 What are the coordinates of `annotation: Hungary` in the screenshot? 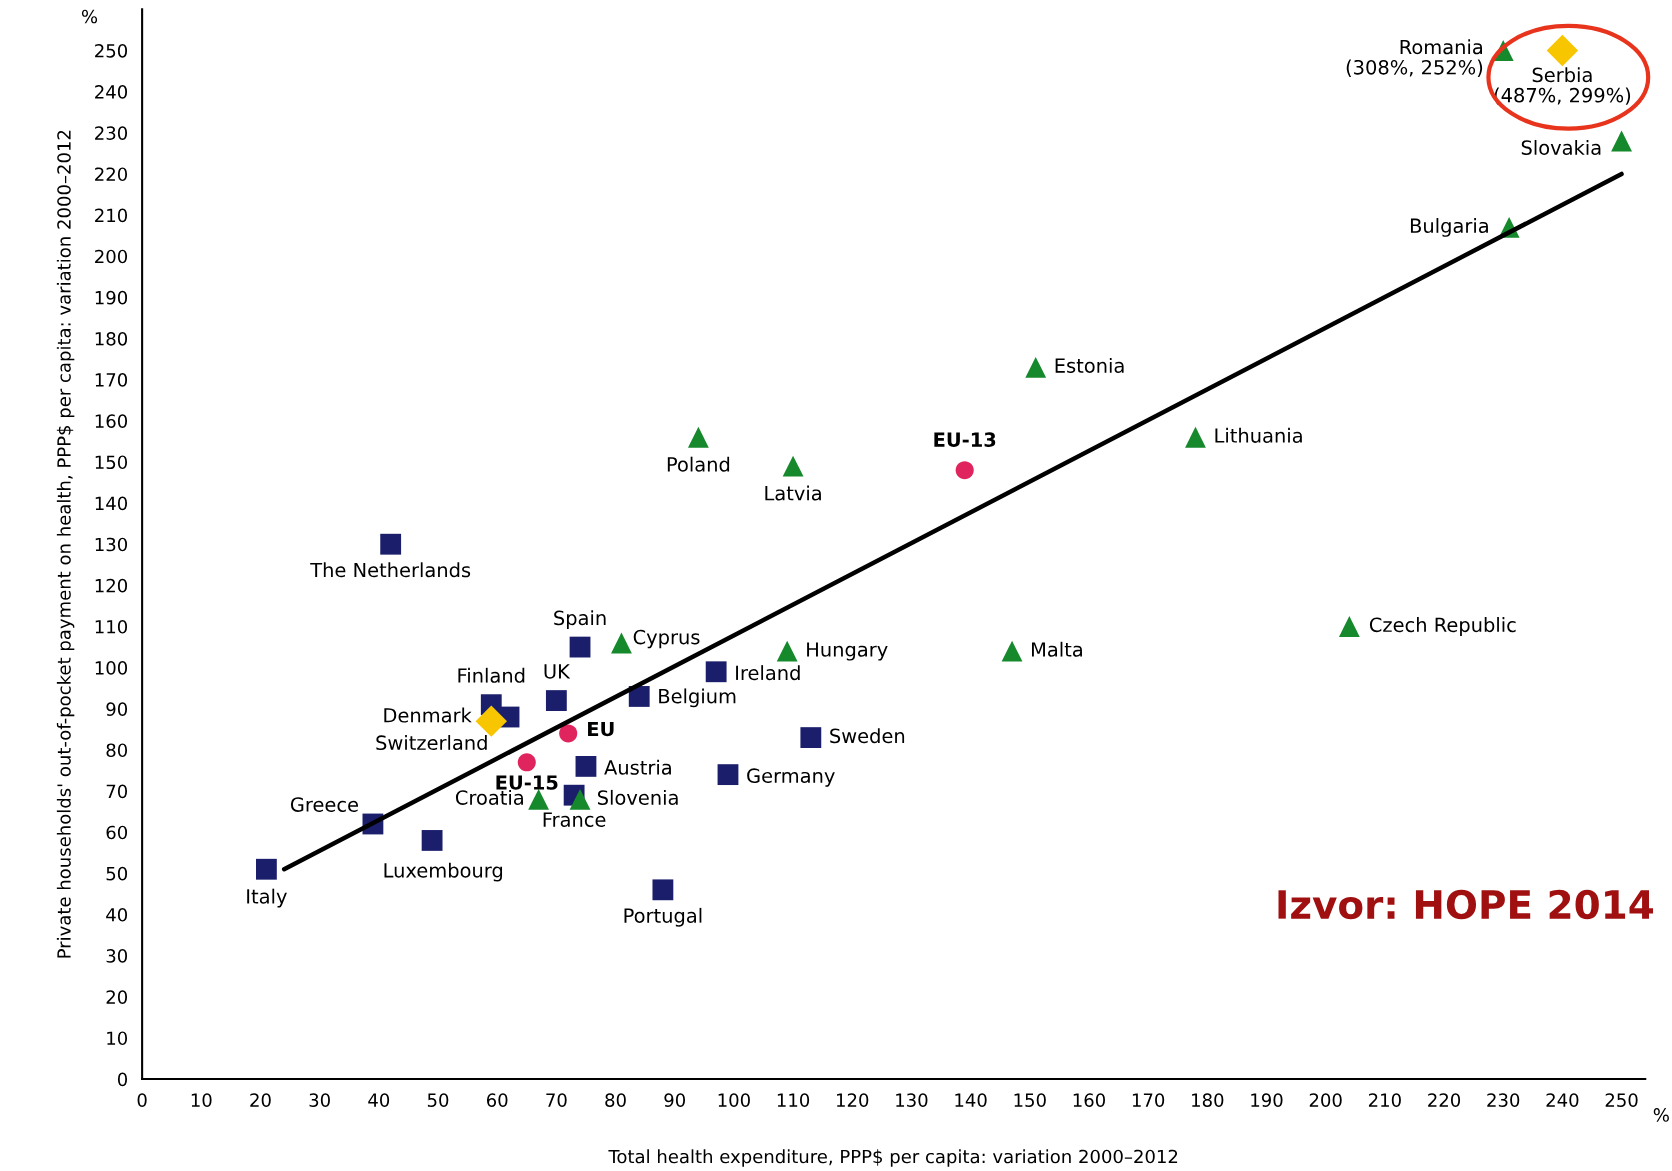 It's located at (847, 651).